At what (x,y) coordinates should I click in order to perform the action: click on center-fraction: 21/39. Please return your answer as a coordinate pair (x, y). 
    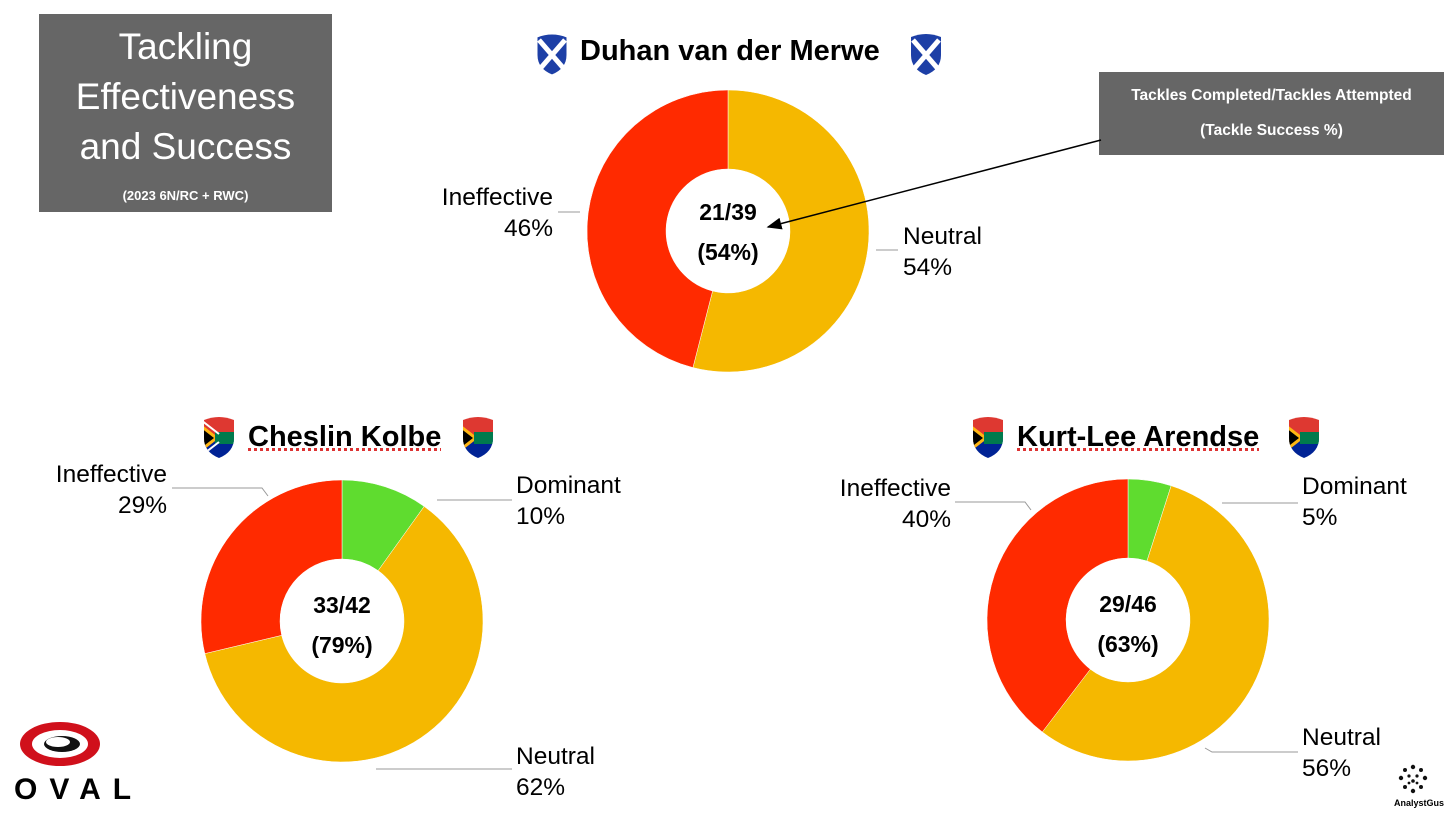
    Looking at the image, I should click on (728, 212).